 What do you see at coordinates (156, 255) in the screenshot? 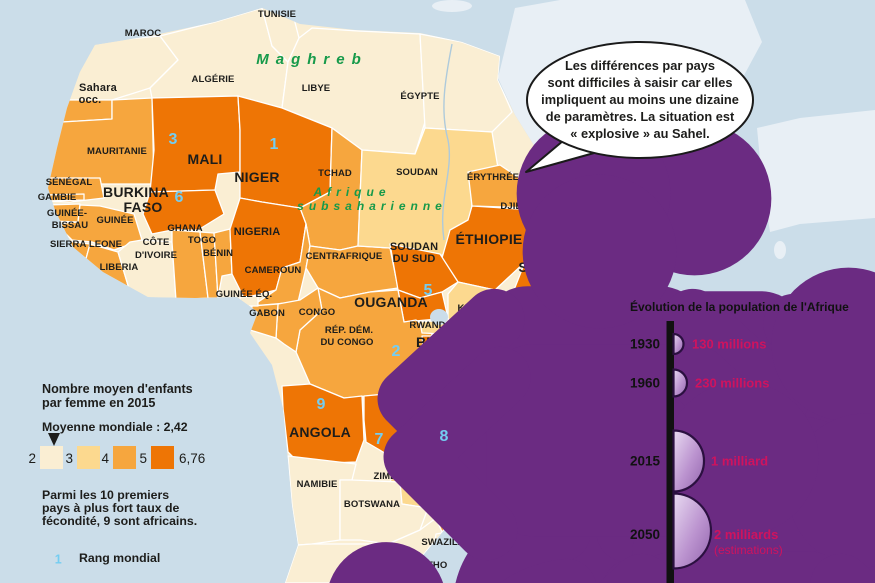
I see `country-label: D'IVOIRE` at bounding box center [156, 255].